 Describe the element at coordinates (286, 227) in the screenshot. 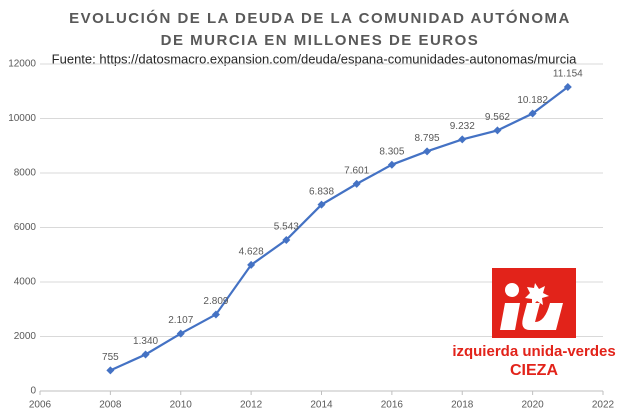

I see `value-label: 5.543` at that location.